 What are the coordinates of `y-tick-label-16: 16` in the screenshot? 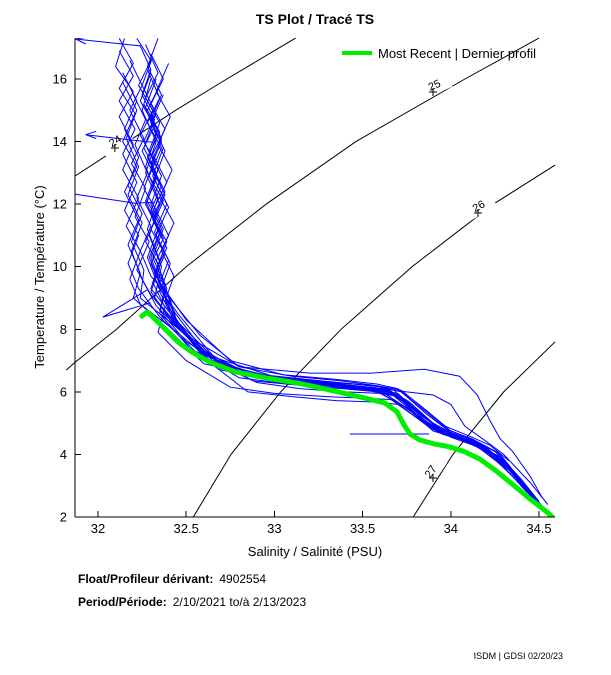 It's located at (60, 79).